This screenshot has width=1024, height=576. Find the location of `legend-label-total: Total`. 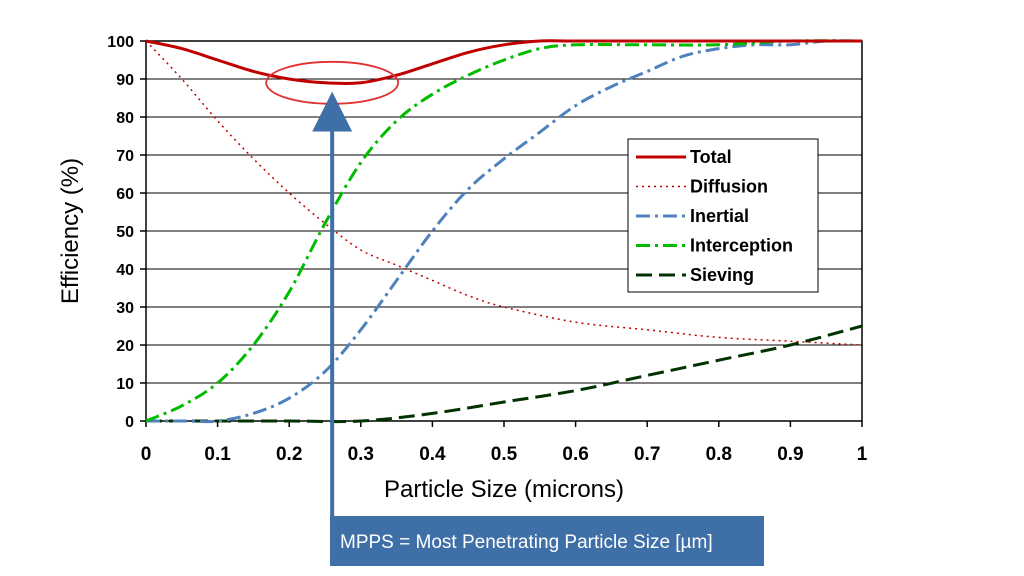

legend-label-total: Total is located at coordinates (711, 157).